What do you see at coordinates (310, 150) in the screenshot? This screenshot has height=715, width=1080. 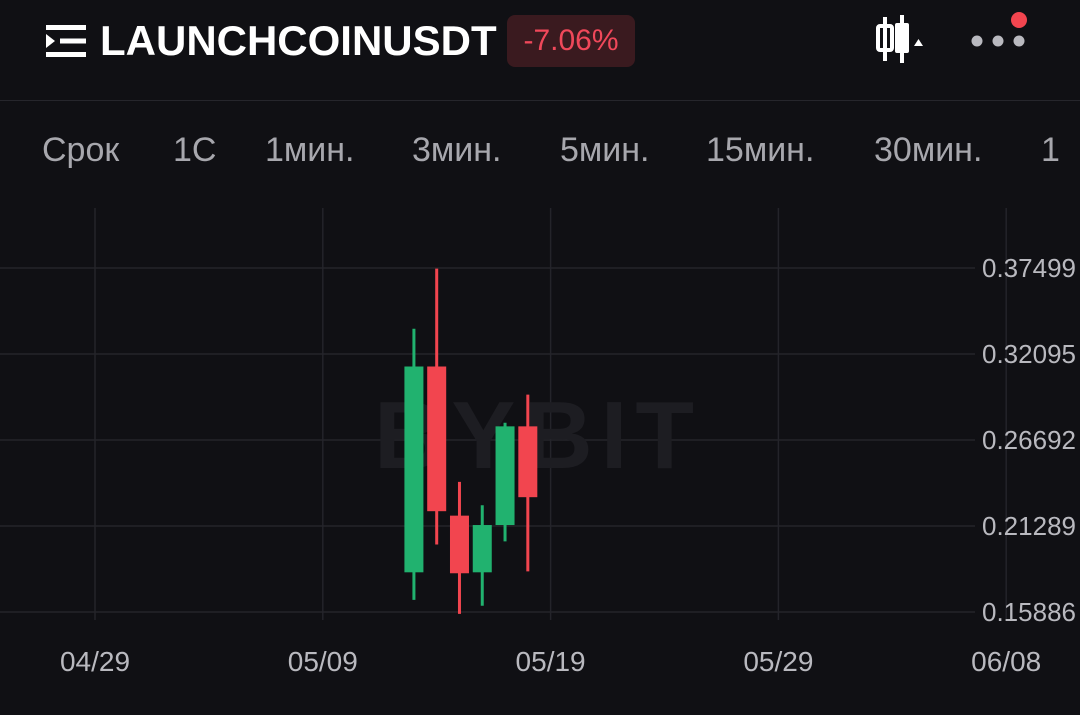 I see `tab-1min: 1мин.` at bounding box center [310, 150].